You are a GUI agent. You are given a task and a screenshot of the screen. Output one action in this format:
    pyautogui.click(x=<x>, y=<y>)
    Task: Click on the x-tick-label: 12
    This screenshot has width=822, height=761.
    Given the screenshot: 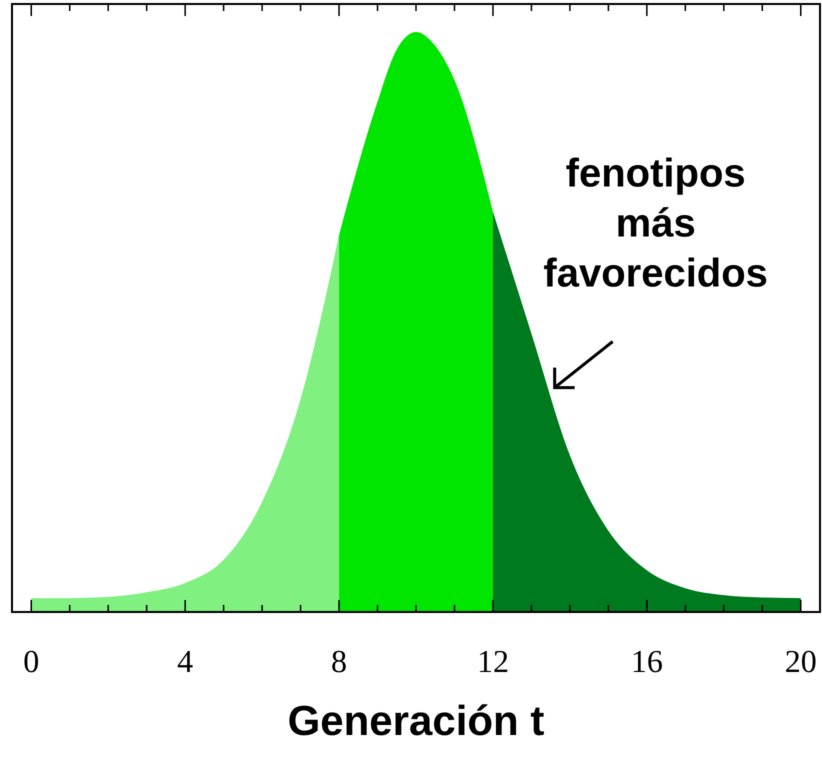 What is the action you would take?
    pyautogui.click(x=492, y=661)
    